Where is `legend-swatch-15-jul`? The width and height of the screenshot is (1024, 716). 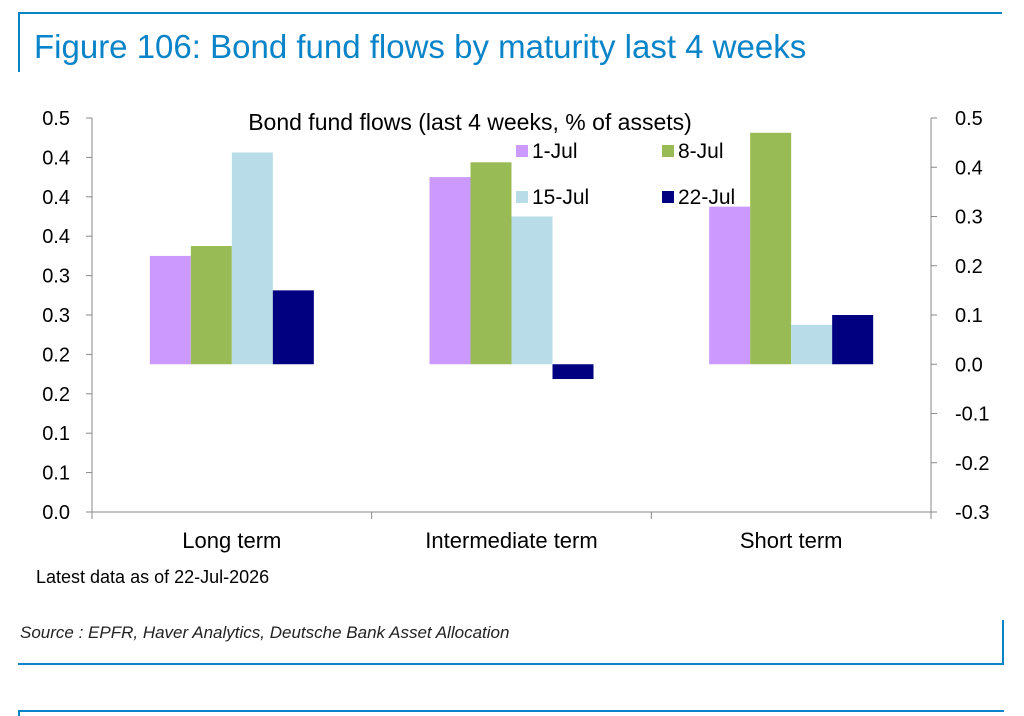
legend-swatch-15-jul is located at coordinates (522, 197).